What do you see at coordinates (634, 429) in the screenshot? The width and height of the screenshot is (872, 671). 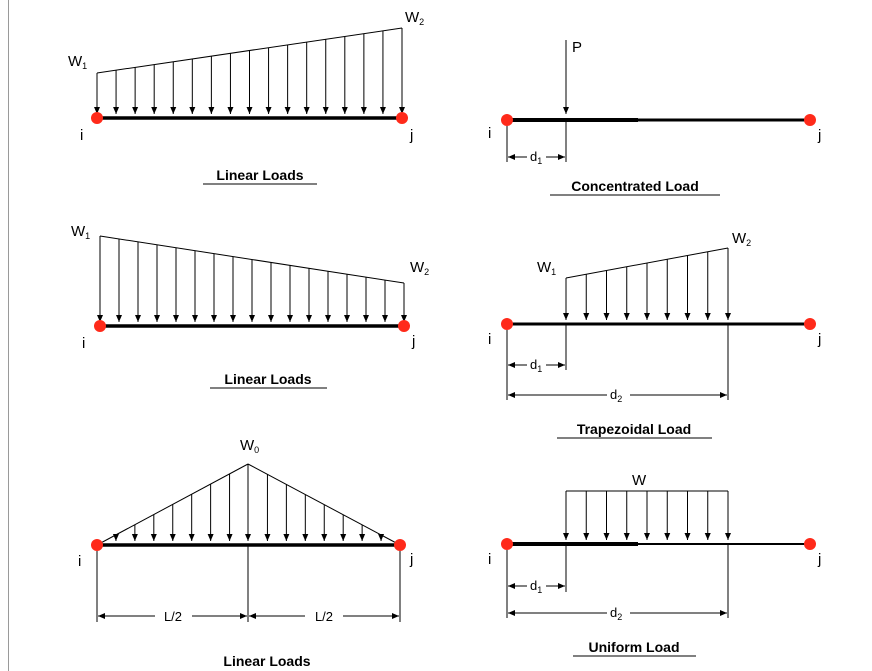 I see `caption: Trapezoidal Load` at bounding box center [634, 429].